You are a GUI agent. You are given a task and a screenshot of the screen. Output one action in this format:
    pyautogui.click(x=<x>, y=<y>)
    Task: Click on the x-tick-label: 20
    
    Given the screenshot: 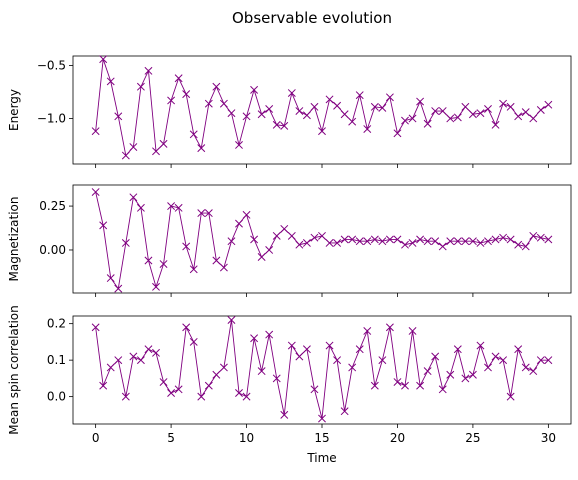 What is the action you would take?
    pyautogui.click(x=397, y=438)
    